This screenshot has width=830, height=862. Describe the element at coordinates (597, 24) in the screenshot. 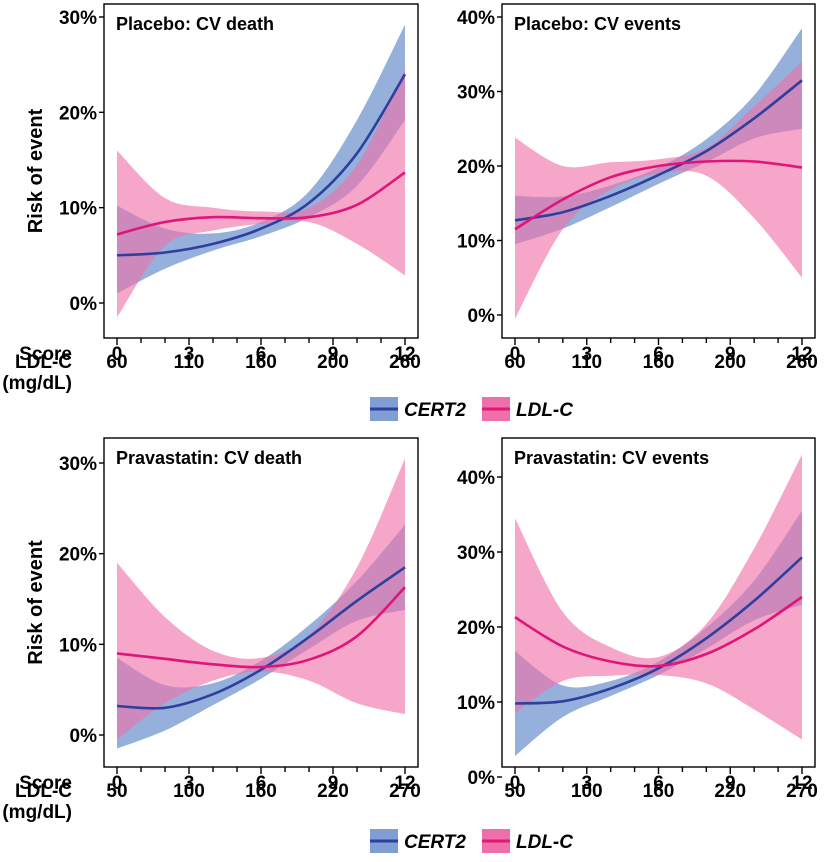

I see `panel-title: Placebo: CV events` at that location.